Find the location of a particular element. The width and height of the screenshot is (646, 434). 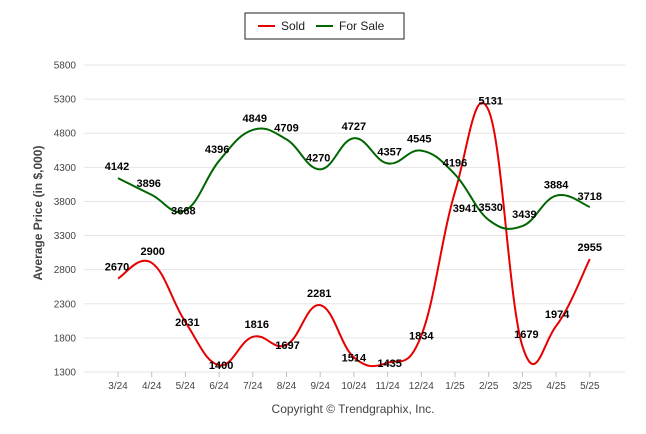

data-label: 4270 is located at coordinates (318, 158).